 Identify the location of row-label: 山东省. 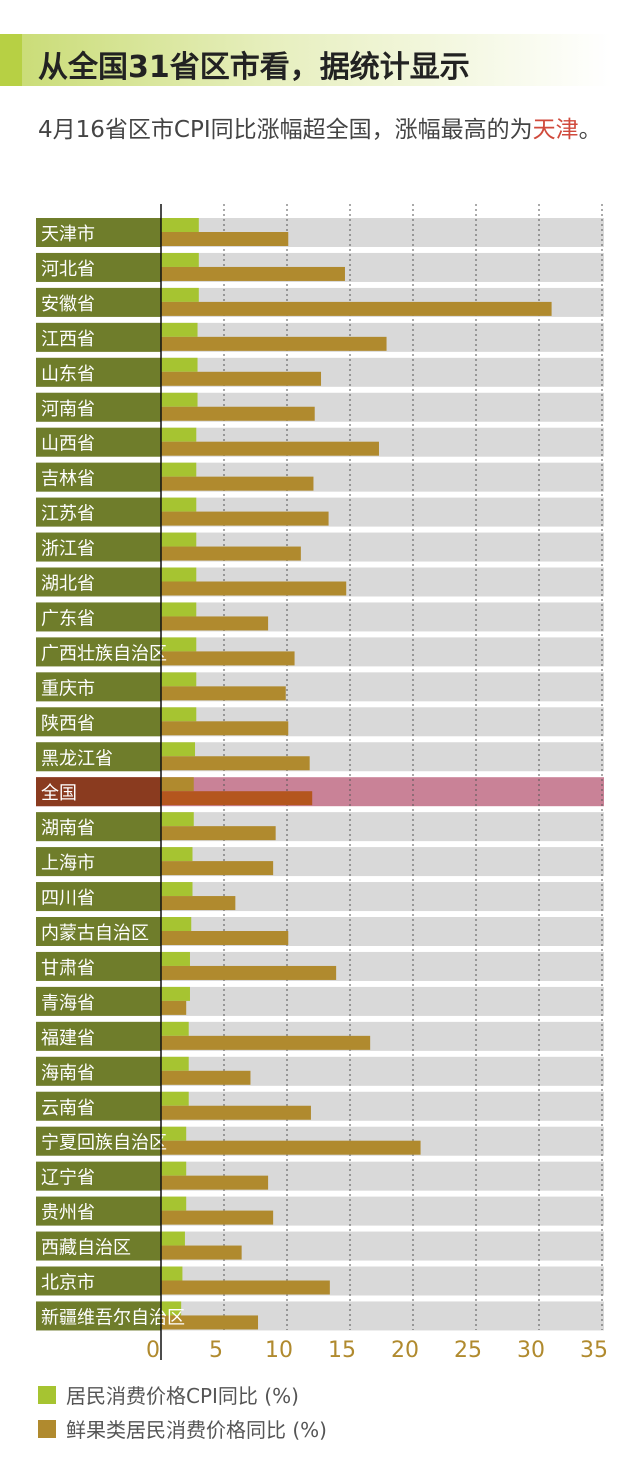
(68, 374).